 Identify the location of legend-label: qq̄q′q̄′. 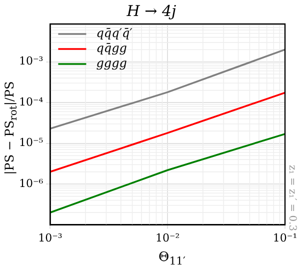
(114, 33).